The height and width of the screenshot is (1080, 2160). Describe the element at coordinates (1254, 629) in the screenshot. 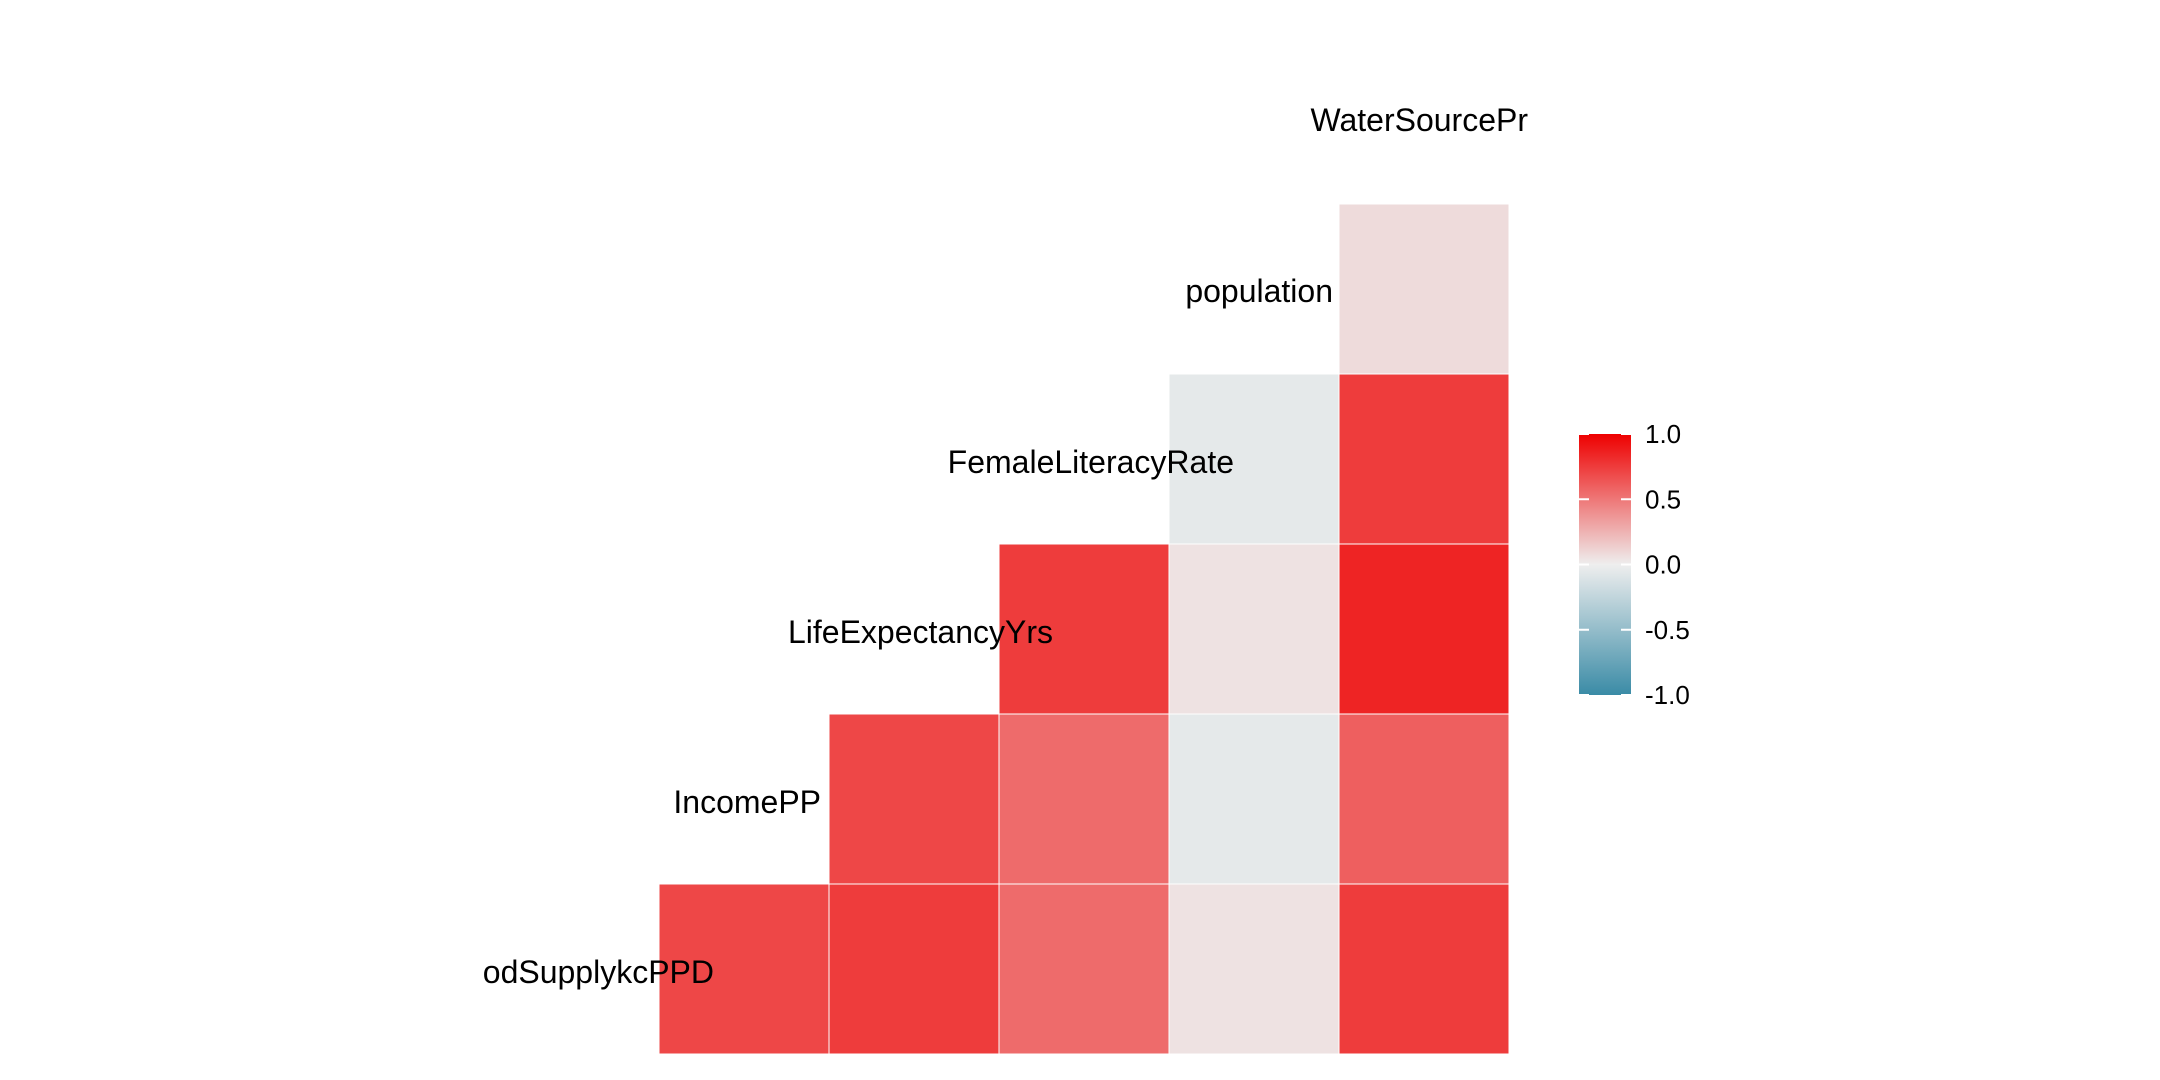

I see `heatmap-cell-population-LifeExpectancyYrs` at that location.